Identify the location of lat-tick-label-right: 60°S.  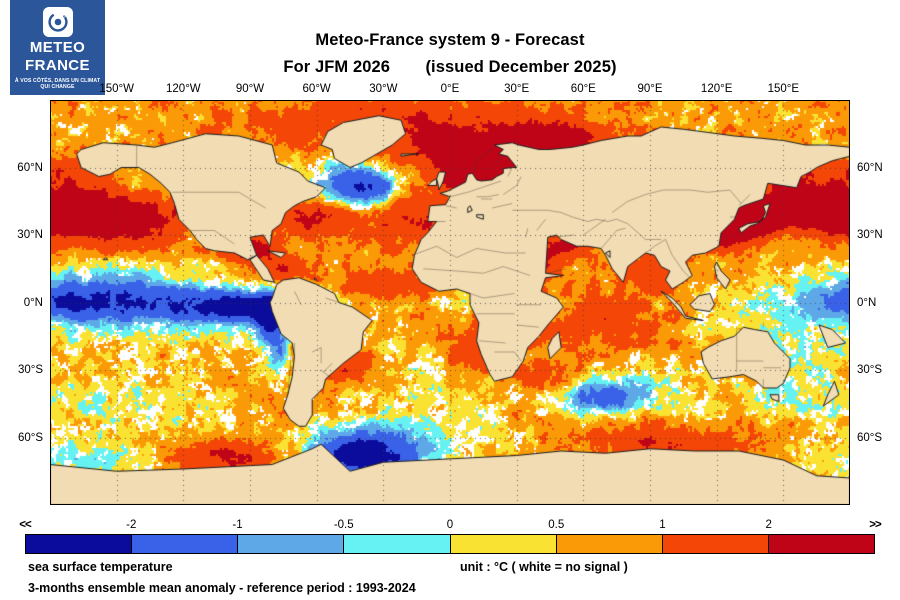
(870, 437).